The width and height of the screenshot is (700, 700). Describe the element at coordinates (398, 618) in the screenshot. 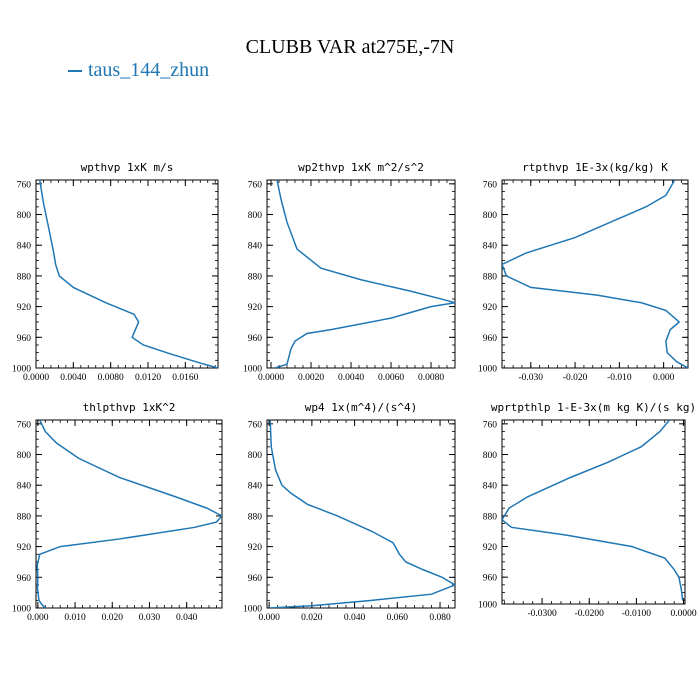

I see `x-tick-label: 0.060` at that location.